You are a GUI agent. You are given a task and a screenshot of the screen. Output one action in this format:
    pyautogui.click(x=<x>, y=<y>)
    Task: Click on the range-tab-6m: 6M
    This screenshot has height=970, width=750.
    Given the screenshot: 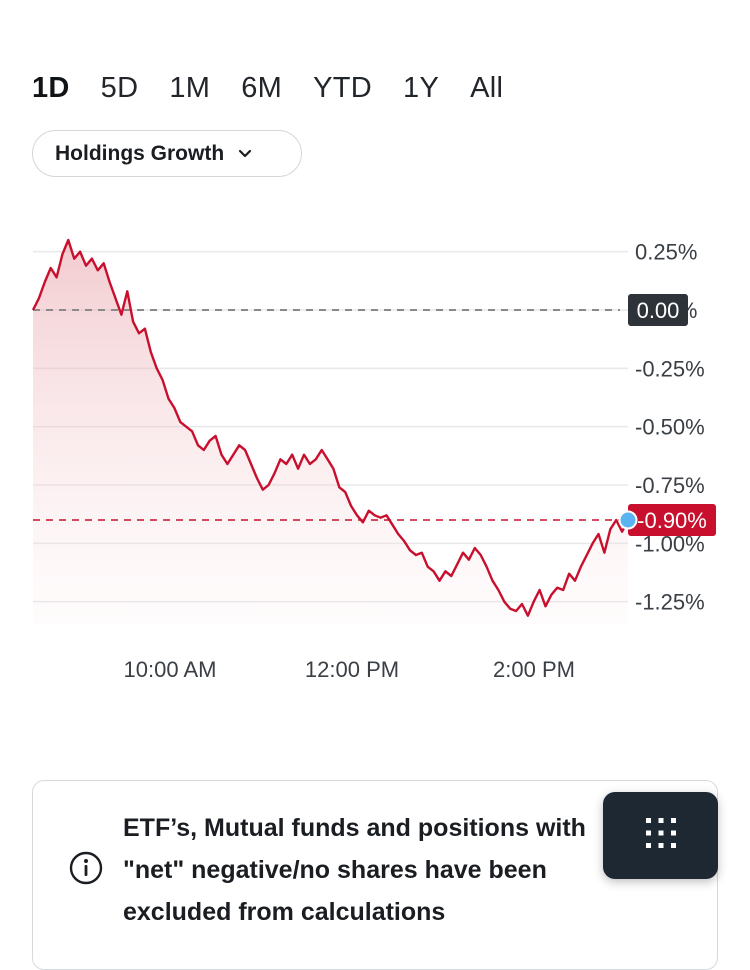 What is the action you would take?
    pyautogui.click(x=262, y=88)
    